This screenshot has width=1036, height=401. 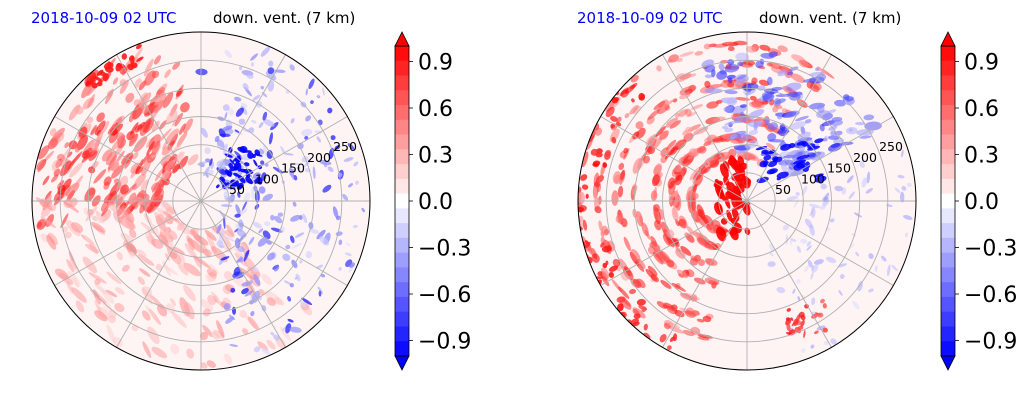 I want to click on radial-tick-label: 200, so click(x=319, y=157).